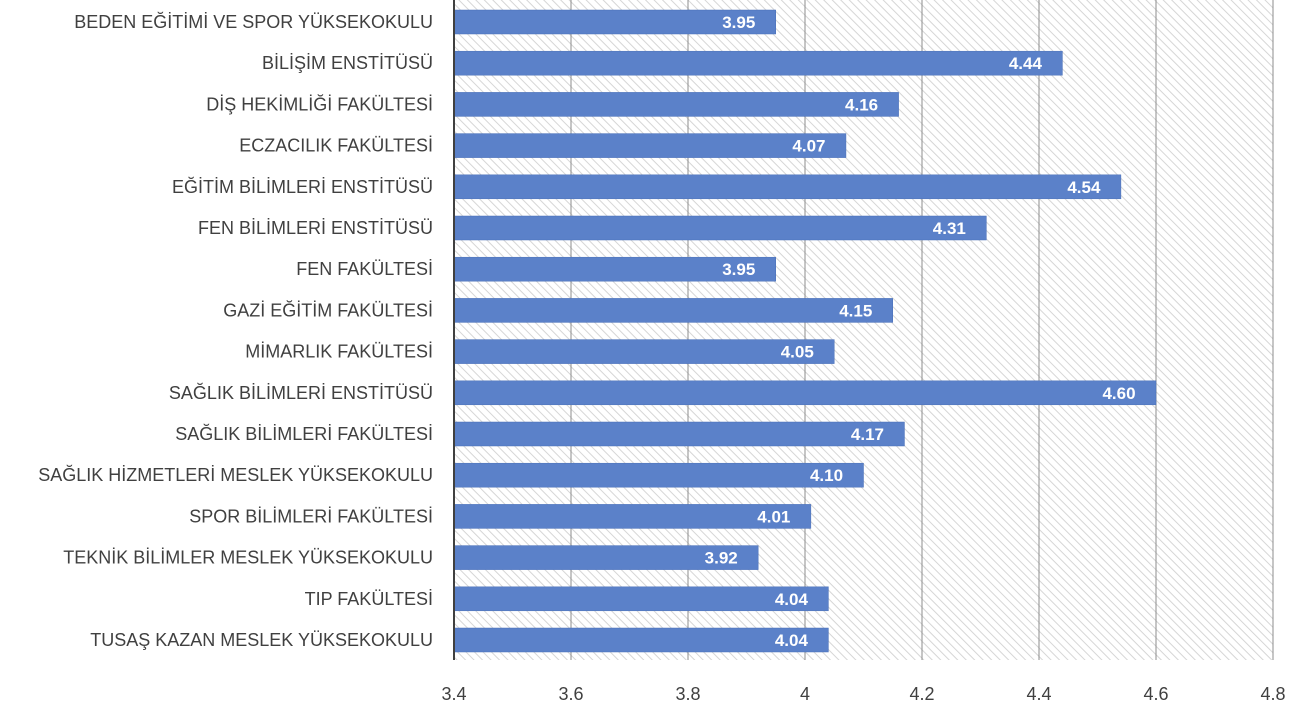 The height and width of the screenshot is (713, 1311). I want to click on data-label: 4.31, so click(949, 228).